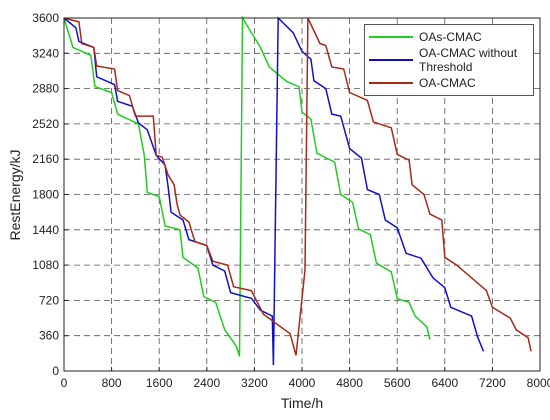 The height and width of the screenshot is (420, 550). I want to click on legend-item: OA-CMAC, so click(449, 83).